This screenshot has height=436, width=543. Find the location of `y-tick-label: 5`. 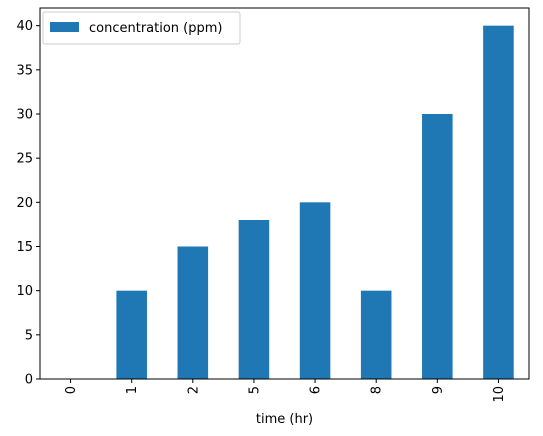

y-tick-label: 5 is located at coordinates (29, 335).